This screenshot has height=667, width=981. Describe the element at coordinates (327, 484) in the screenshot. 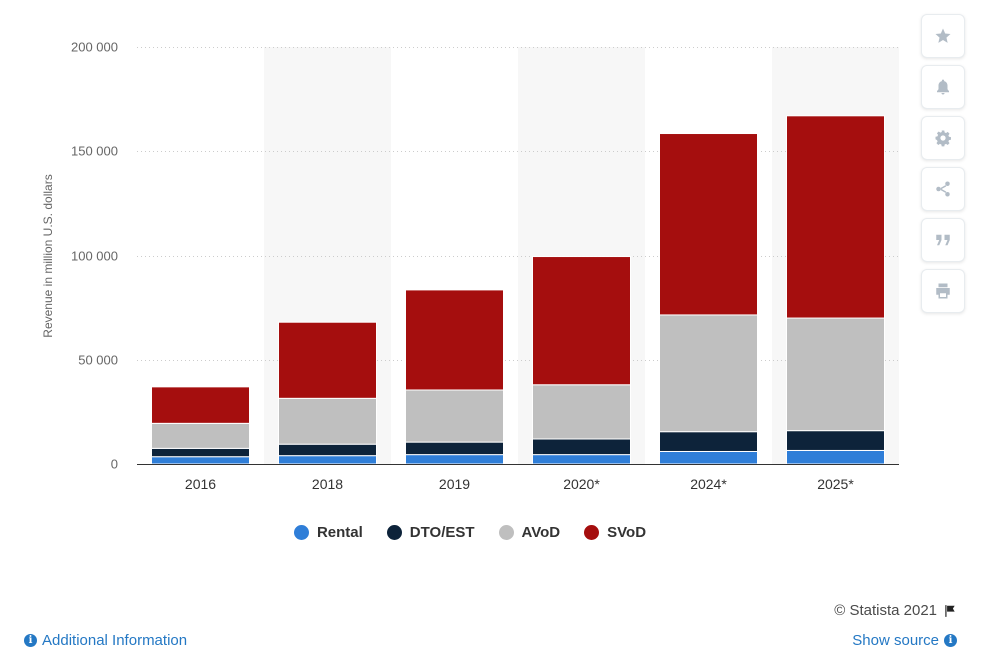

I see `x-tick-label: 2018` at that location.